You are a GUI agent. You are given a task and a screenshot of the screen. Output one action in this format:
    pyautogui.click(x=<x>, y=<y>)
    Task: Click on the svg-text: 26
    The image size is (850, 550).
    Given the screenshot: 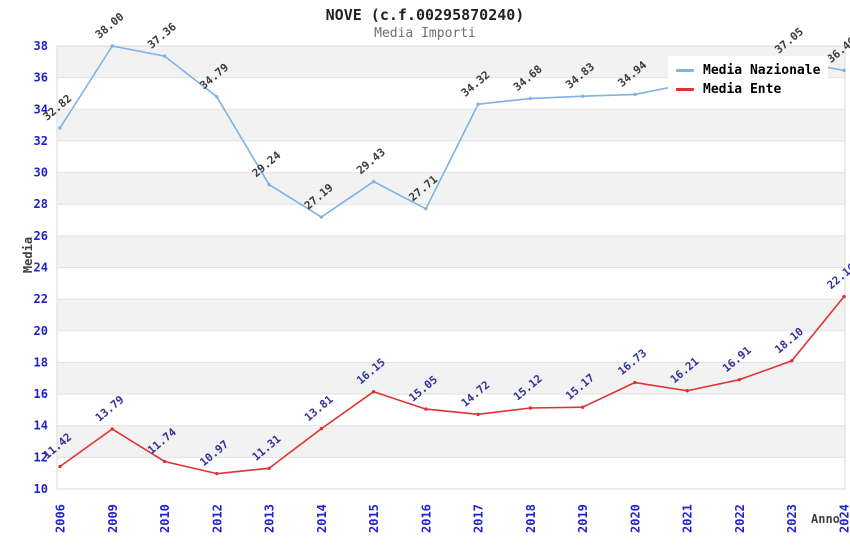 What is the action you would take?
    pyautogui.click(x=41, y=236)
    